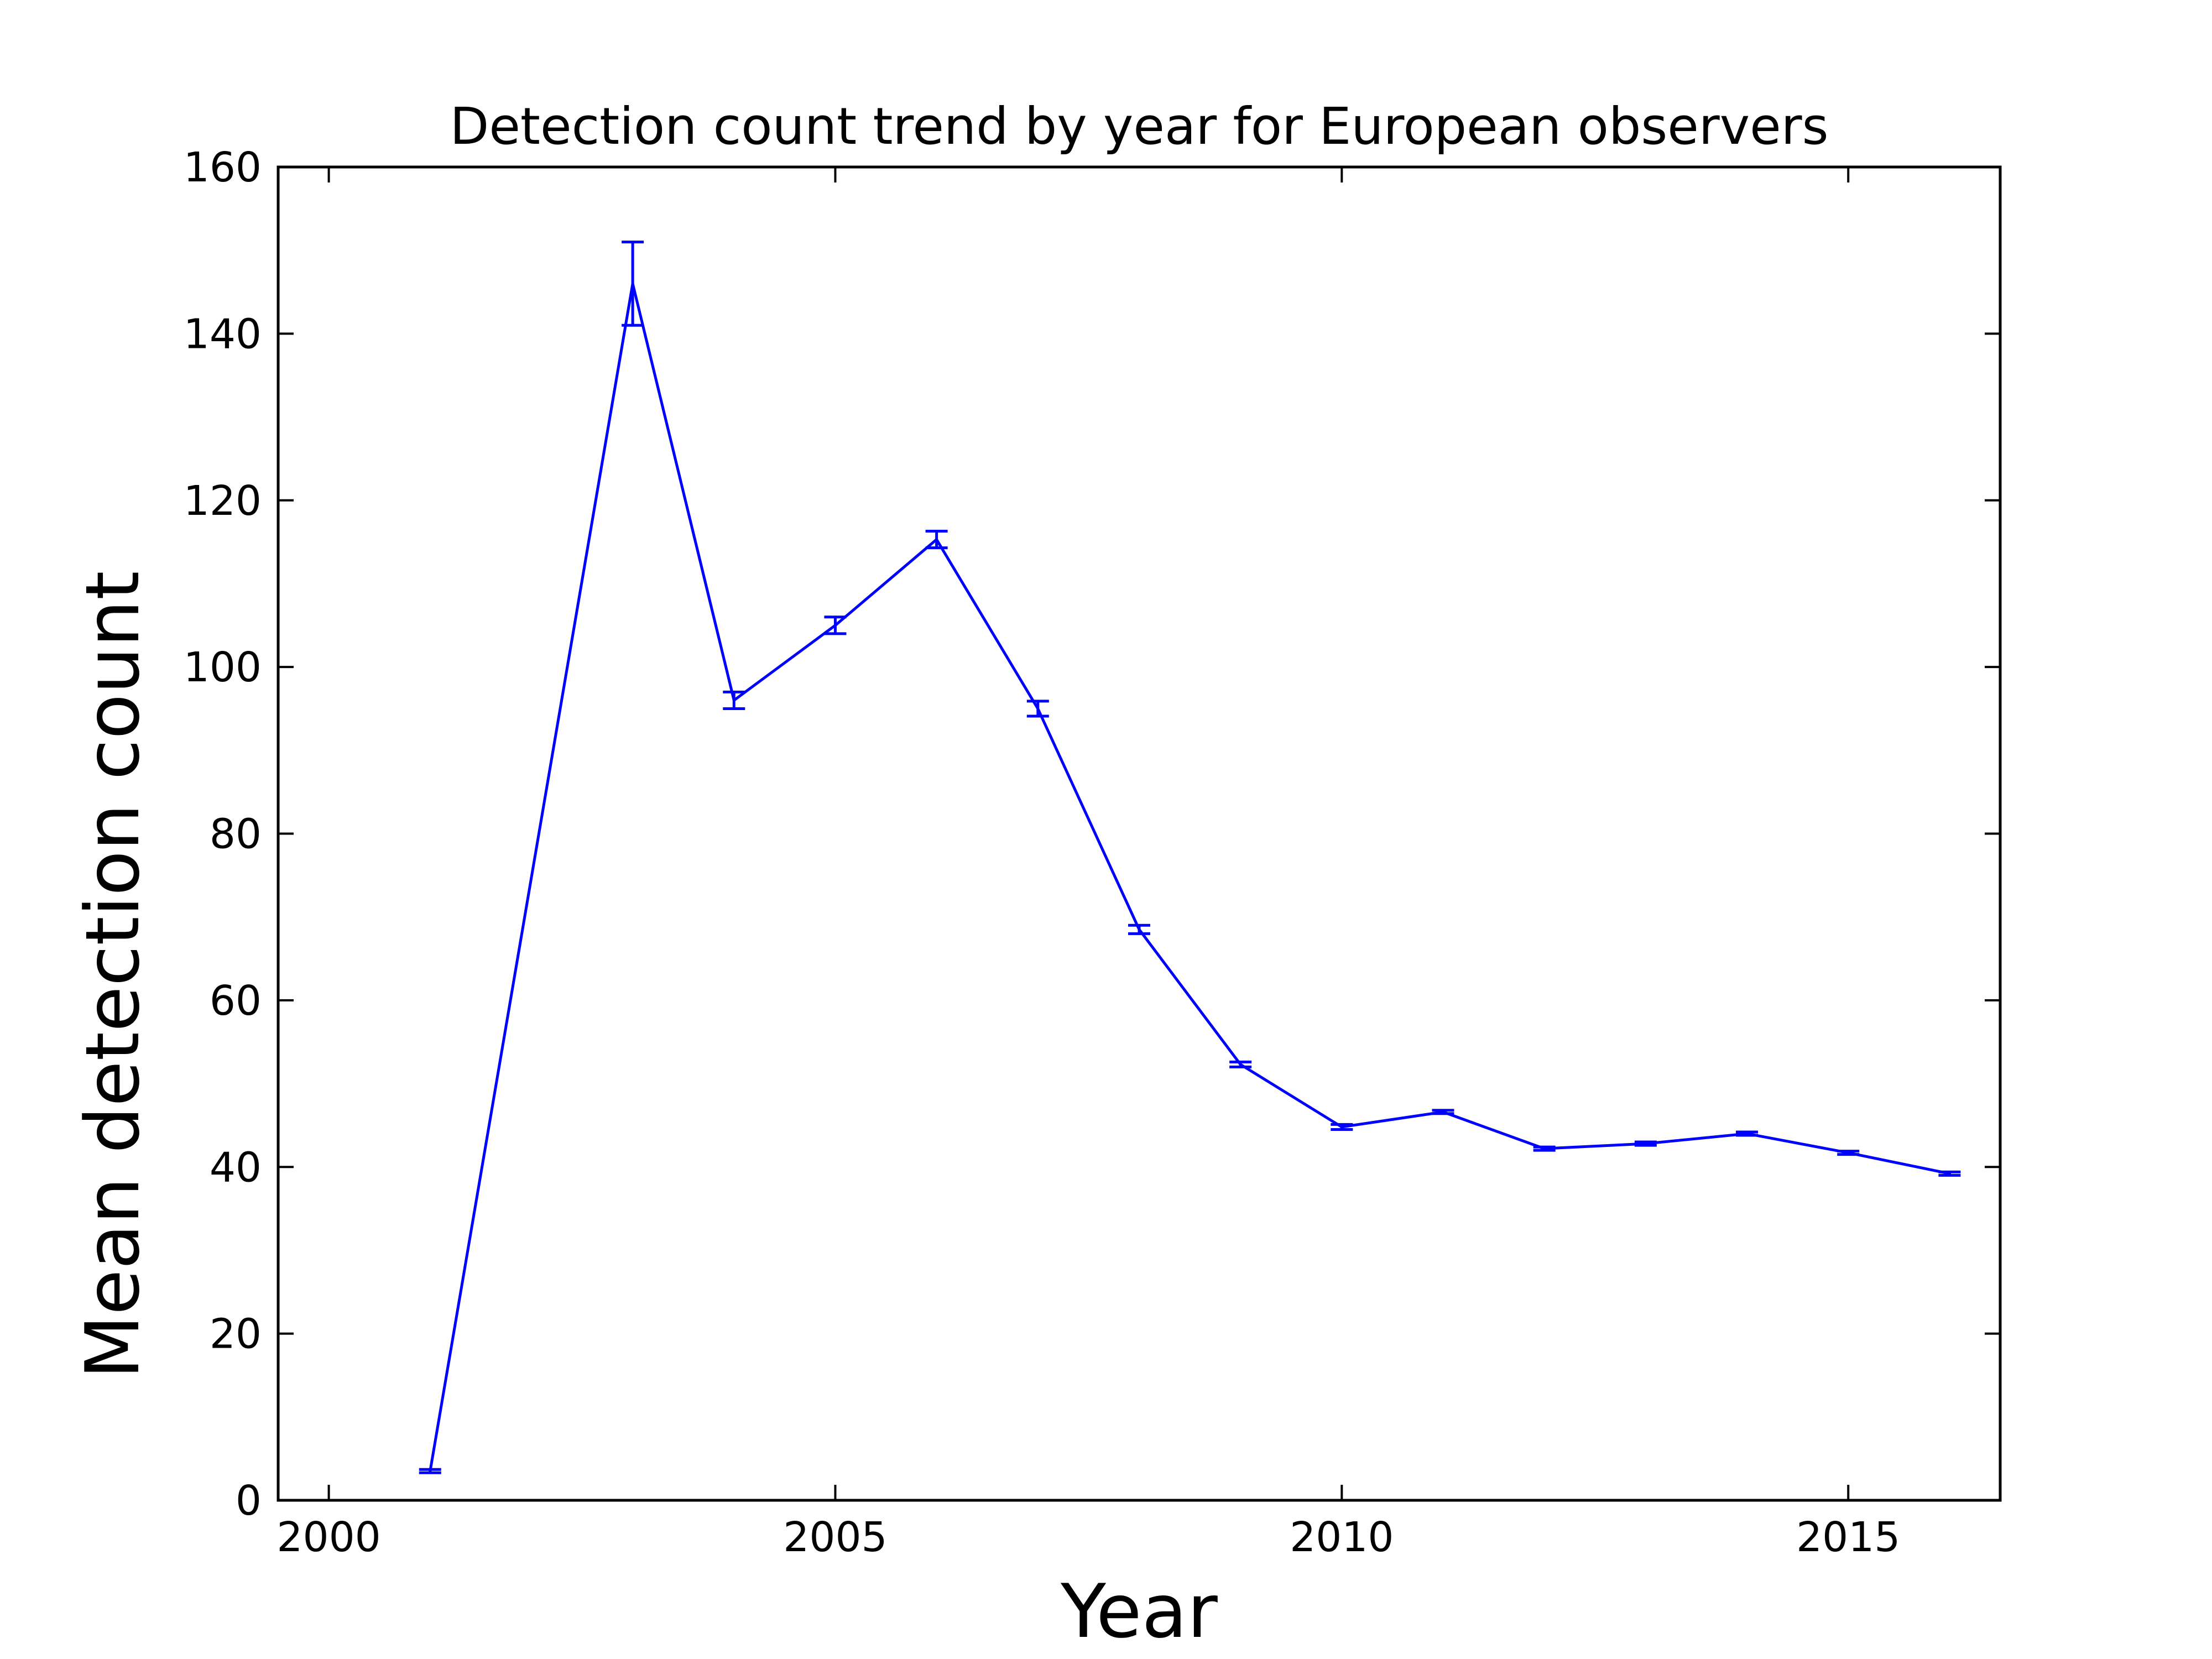 This screenshot has height=1659, width=2212. Describe the element at coordinates (223, 168) in the screenshot. I see `y-tick-label: 160` at that location.